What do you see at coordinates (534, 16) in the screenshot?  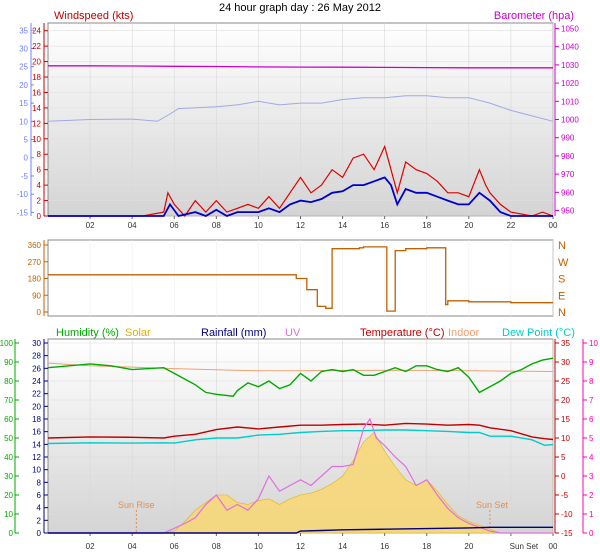 I see `barometer-label: Barometer (hpa)` at bounding box center [534, 16].